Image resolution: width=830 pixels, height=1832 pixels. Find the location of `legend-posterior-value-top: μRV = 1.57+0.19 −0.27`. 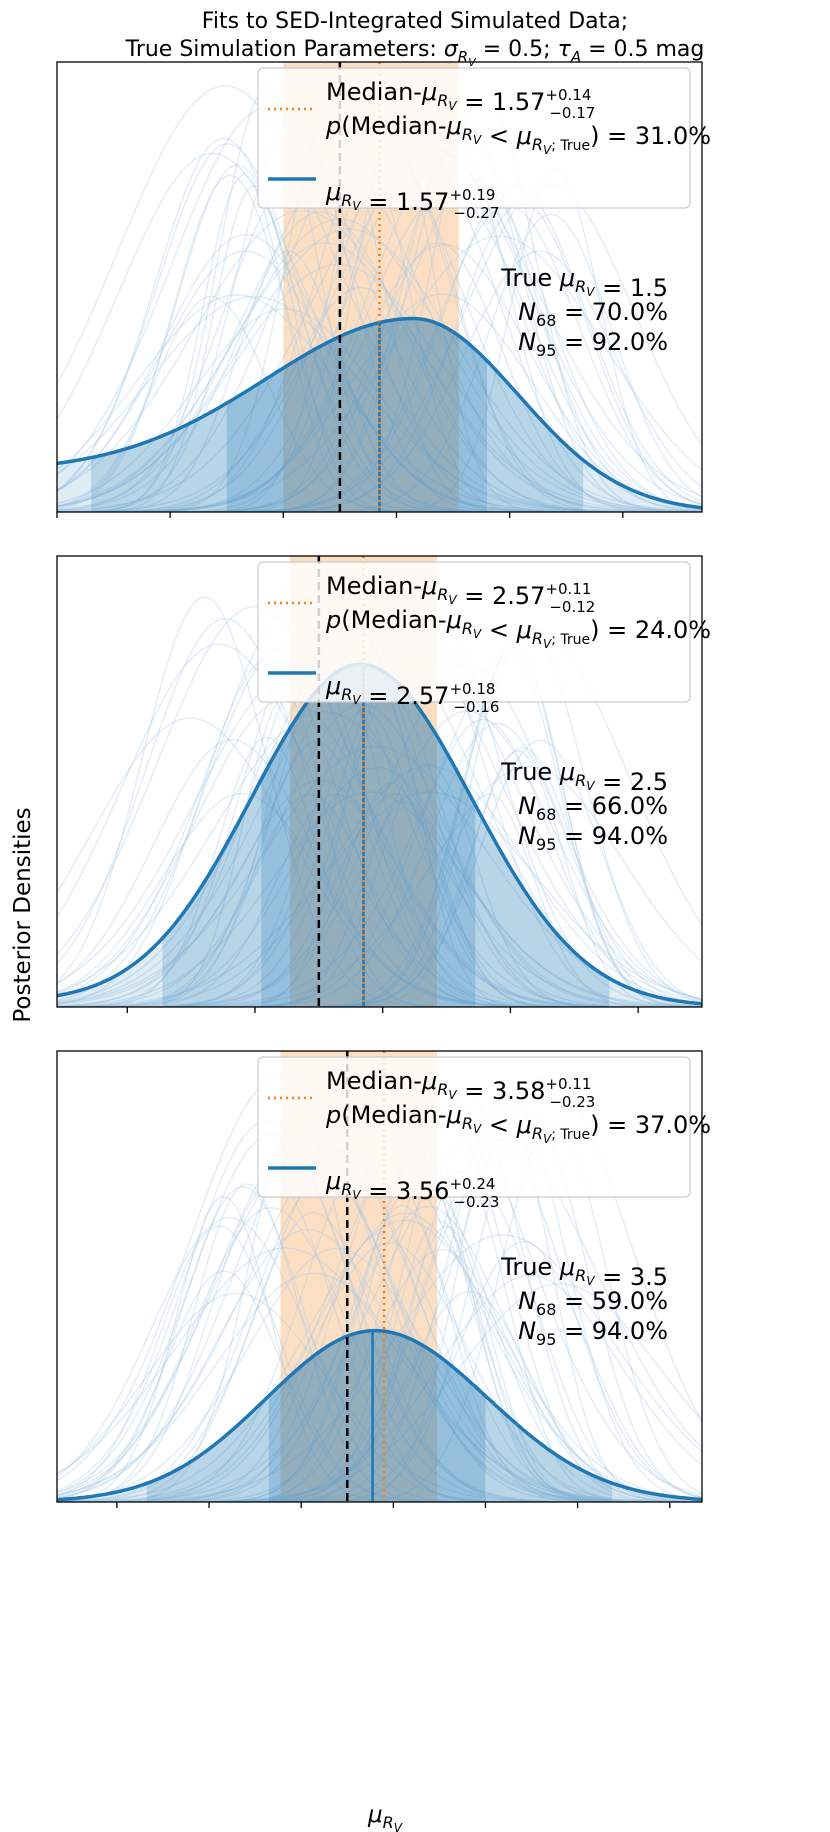

legend-posterior-value-top: μRV = 1.57+0.19 −0.27 is located at coordinates (412, 200).